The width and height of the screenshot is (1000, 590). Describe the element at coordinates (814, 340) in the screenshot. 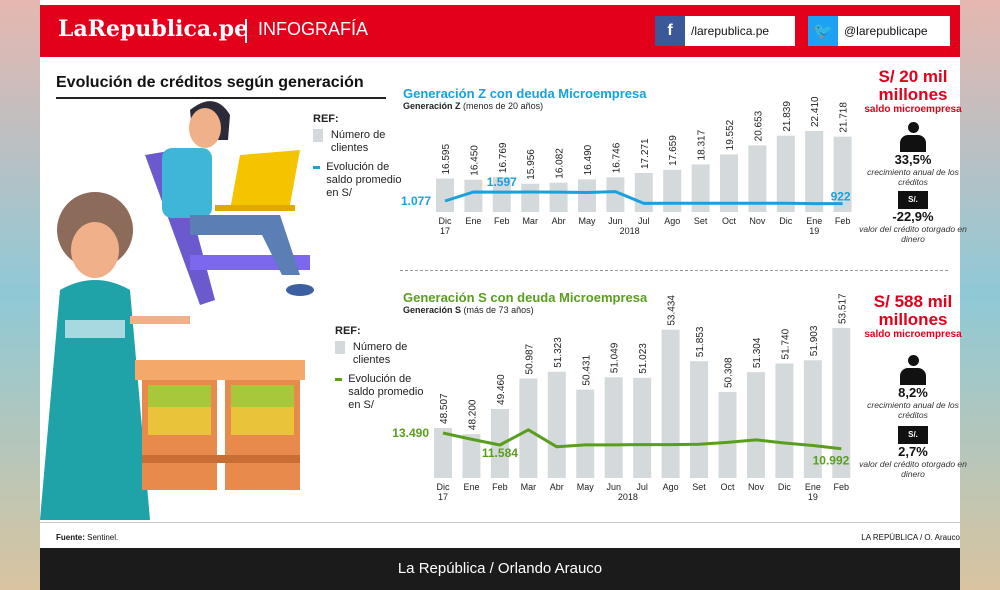

I see `bar-value-label: 51.903` at that location.